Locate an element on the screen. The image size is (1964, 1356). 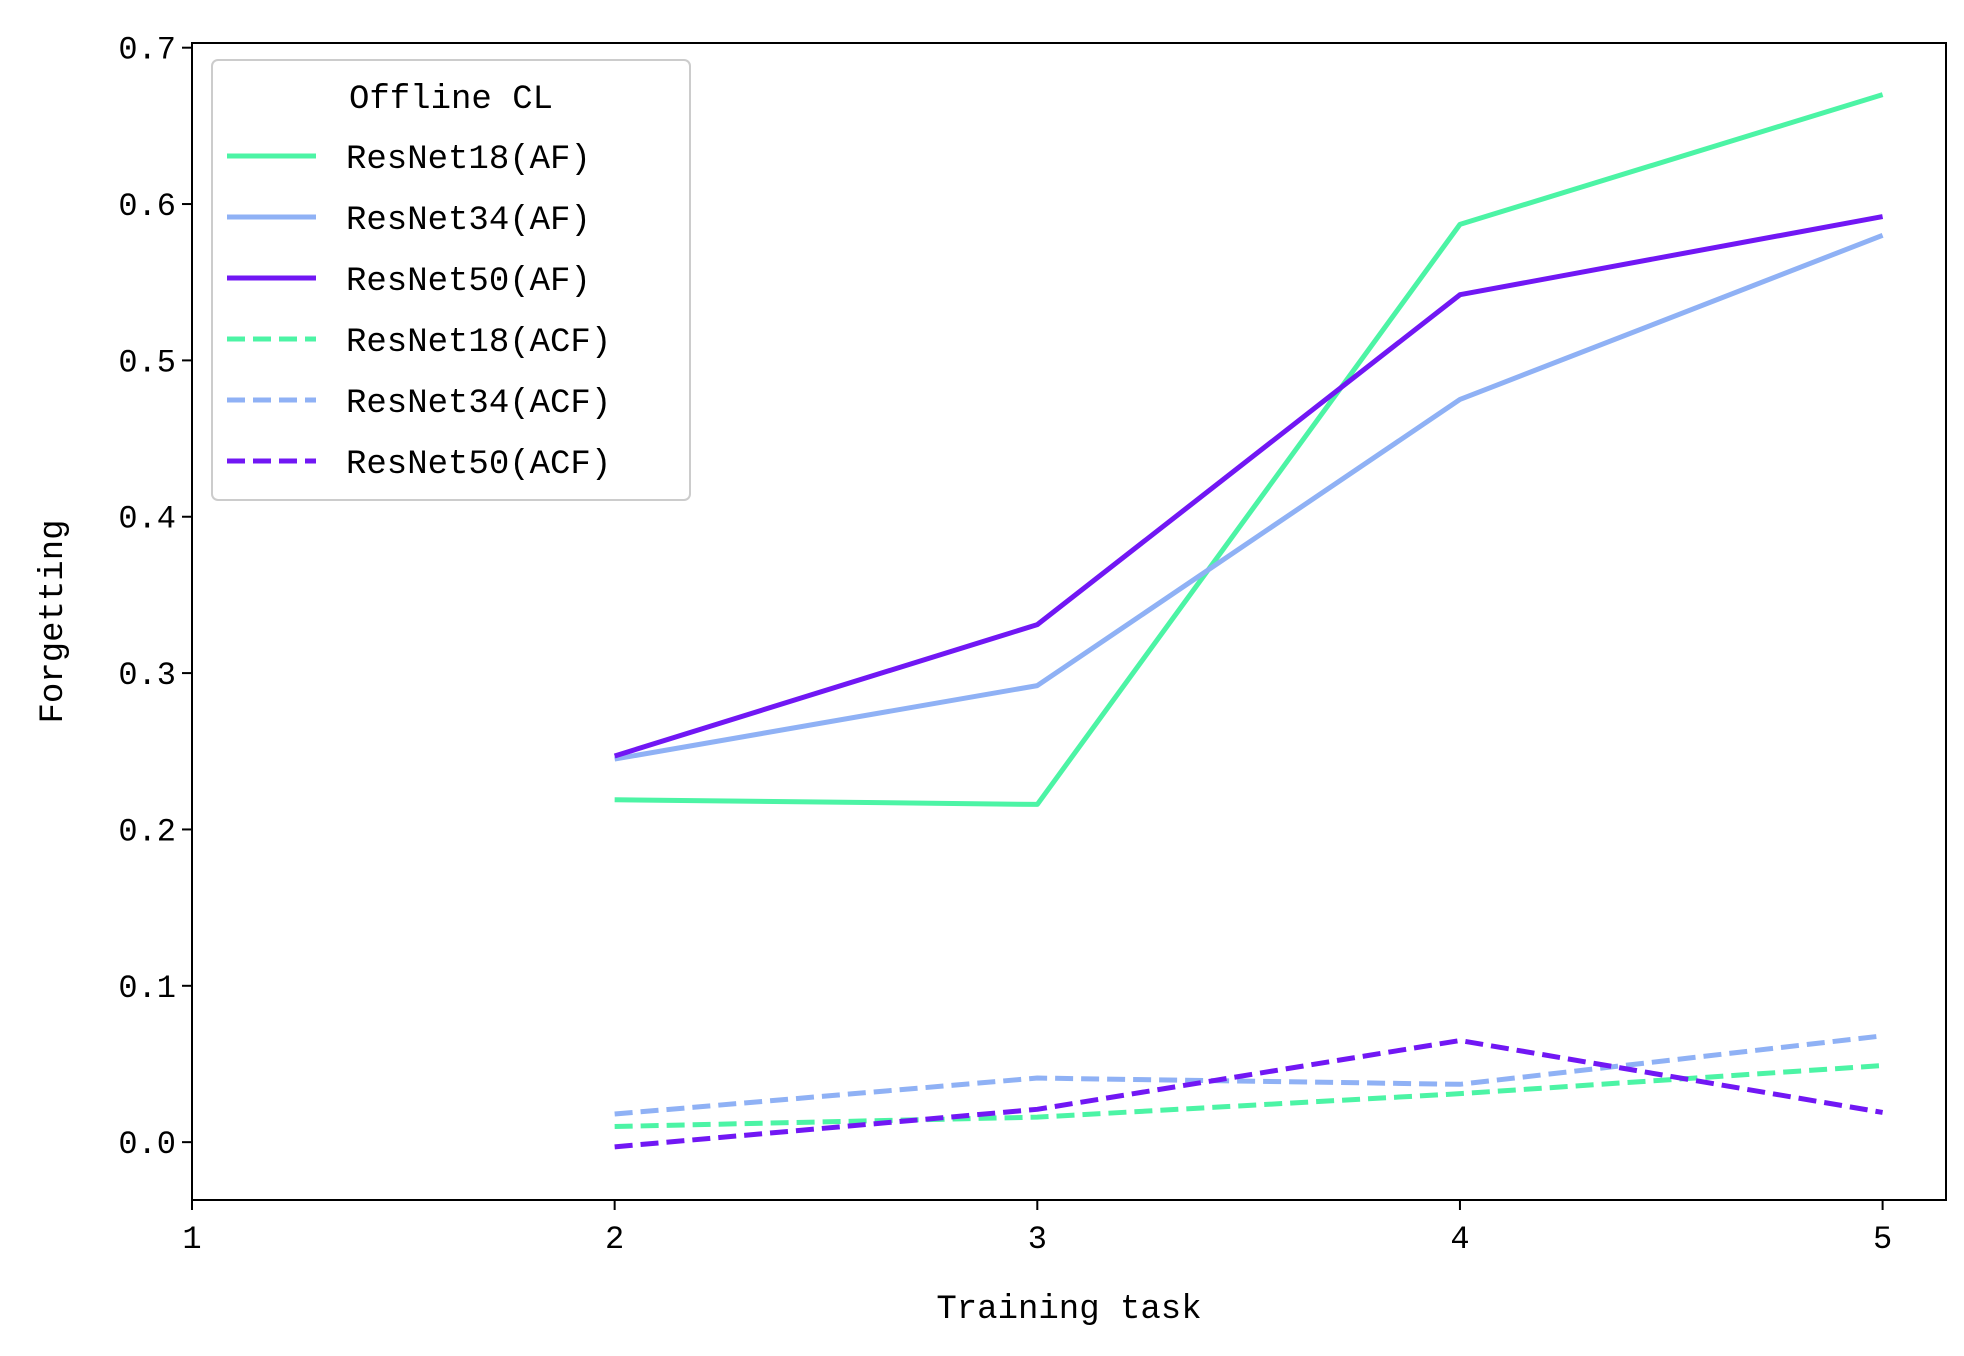
legend-box is located at coordinates (451, 280).